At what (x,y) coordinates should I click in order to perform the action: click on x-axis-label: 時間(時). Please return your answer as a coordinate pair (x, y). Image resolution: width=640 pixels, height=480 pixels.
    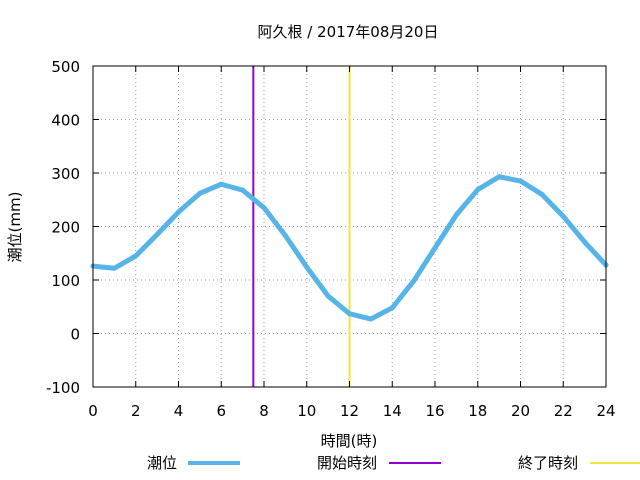
    Looking at the image, I should click on (349, 441).